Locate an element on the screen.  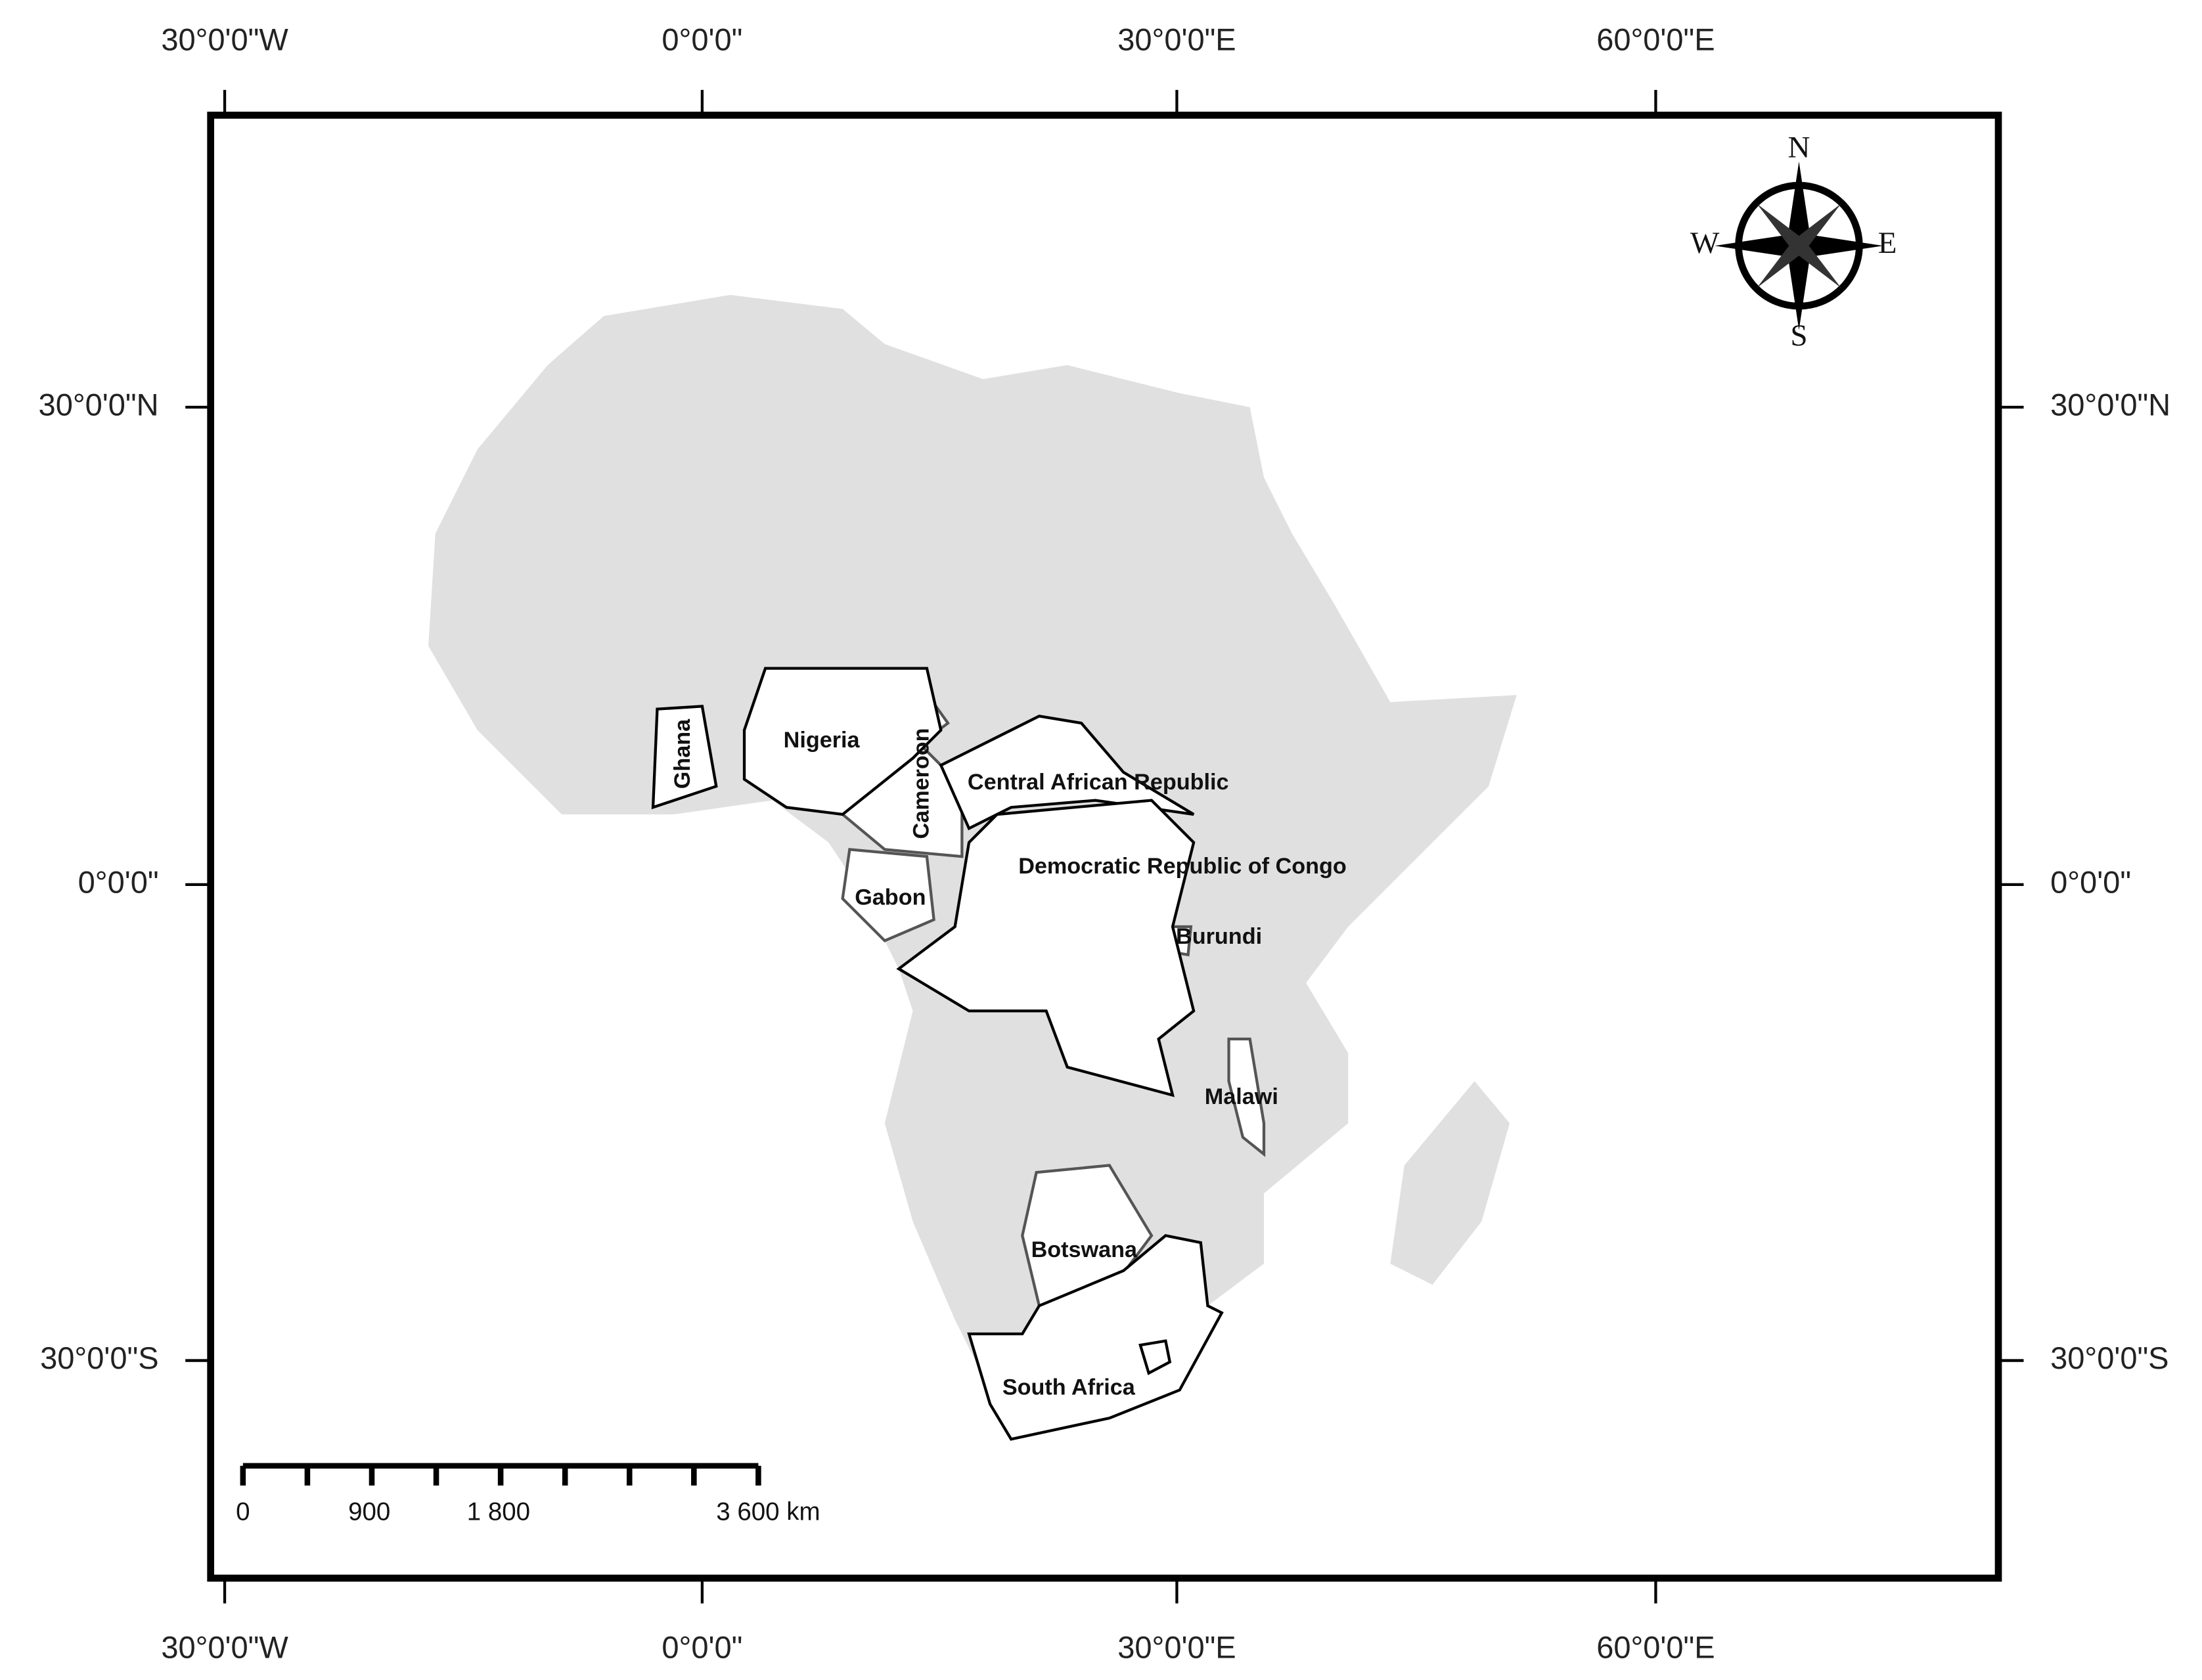
scale-bar is located at coordinates (500, 1474).